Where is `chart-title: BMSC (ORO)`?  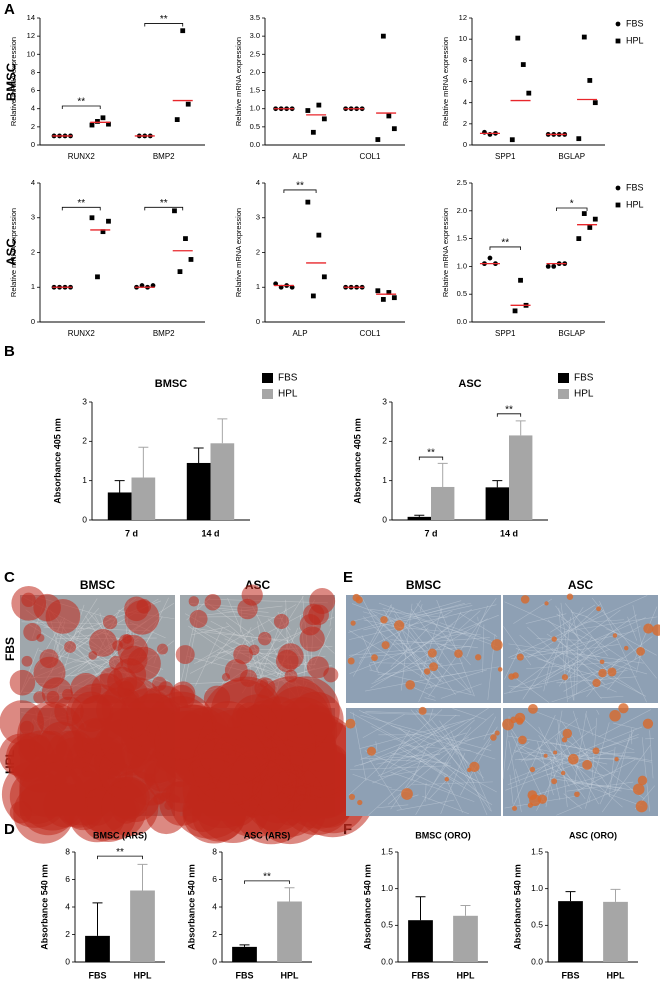
chart-title: BMSC (ORO) is located at coordinates (443, 835).